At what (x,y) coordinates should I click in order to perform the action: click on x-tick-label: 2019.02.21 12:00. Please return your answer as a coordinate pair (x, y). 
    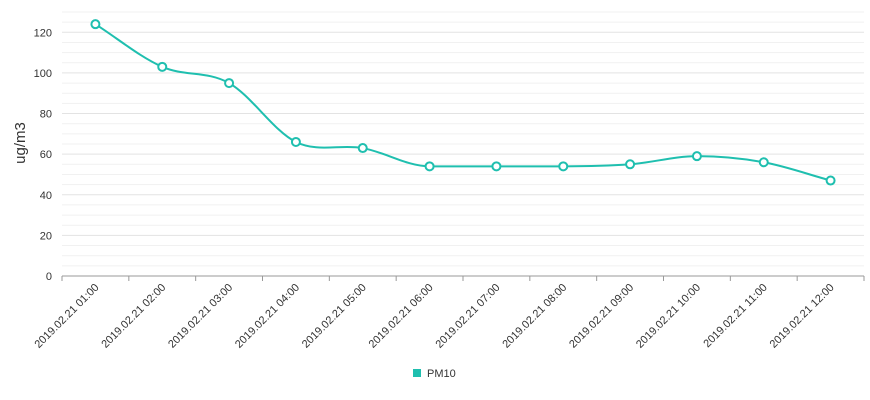
    Looking at the image, I should click on (802, 316).